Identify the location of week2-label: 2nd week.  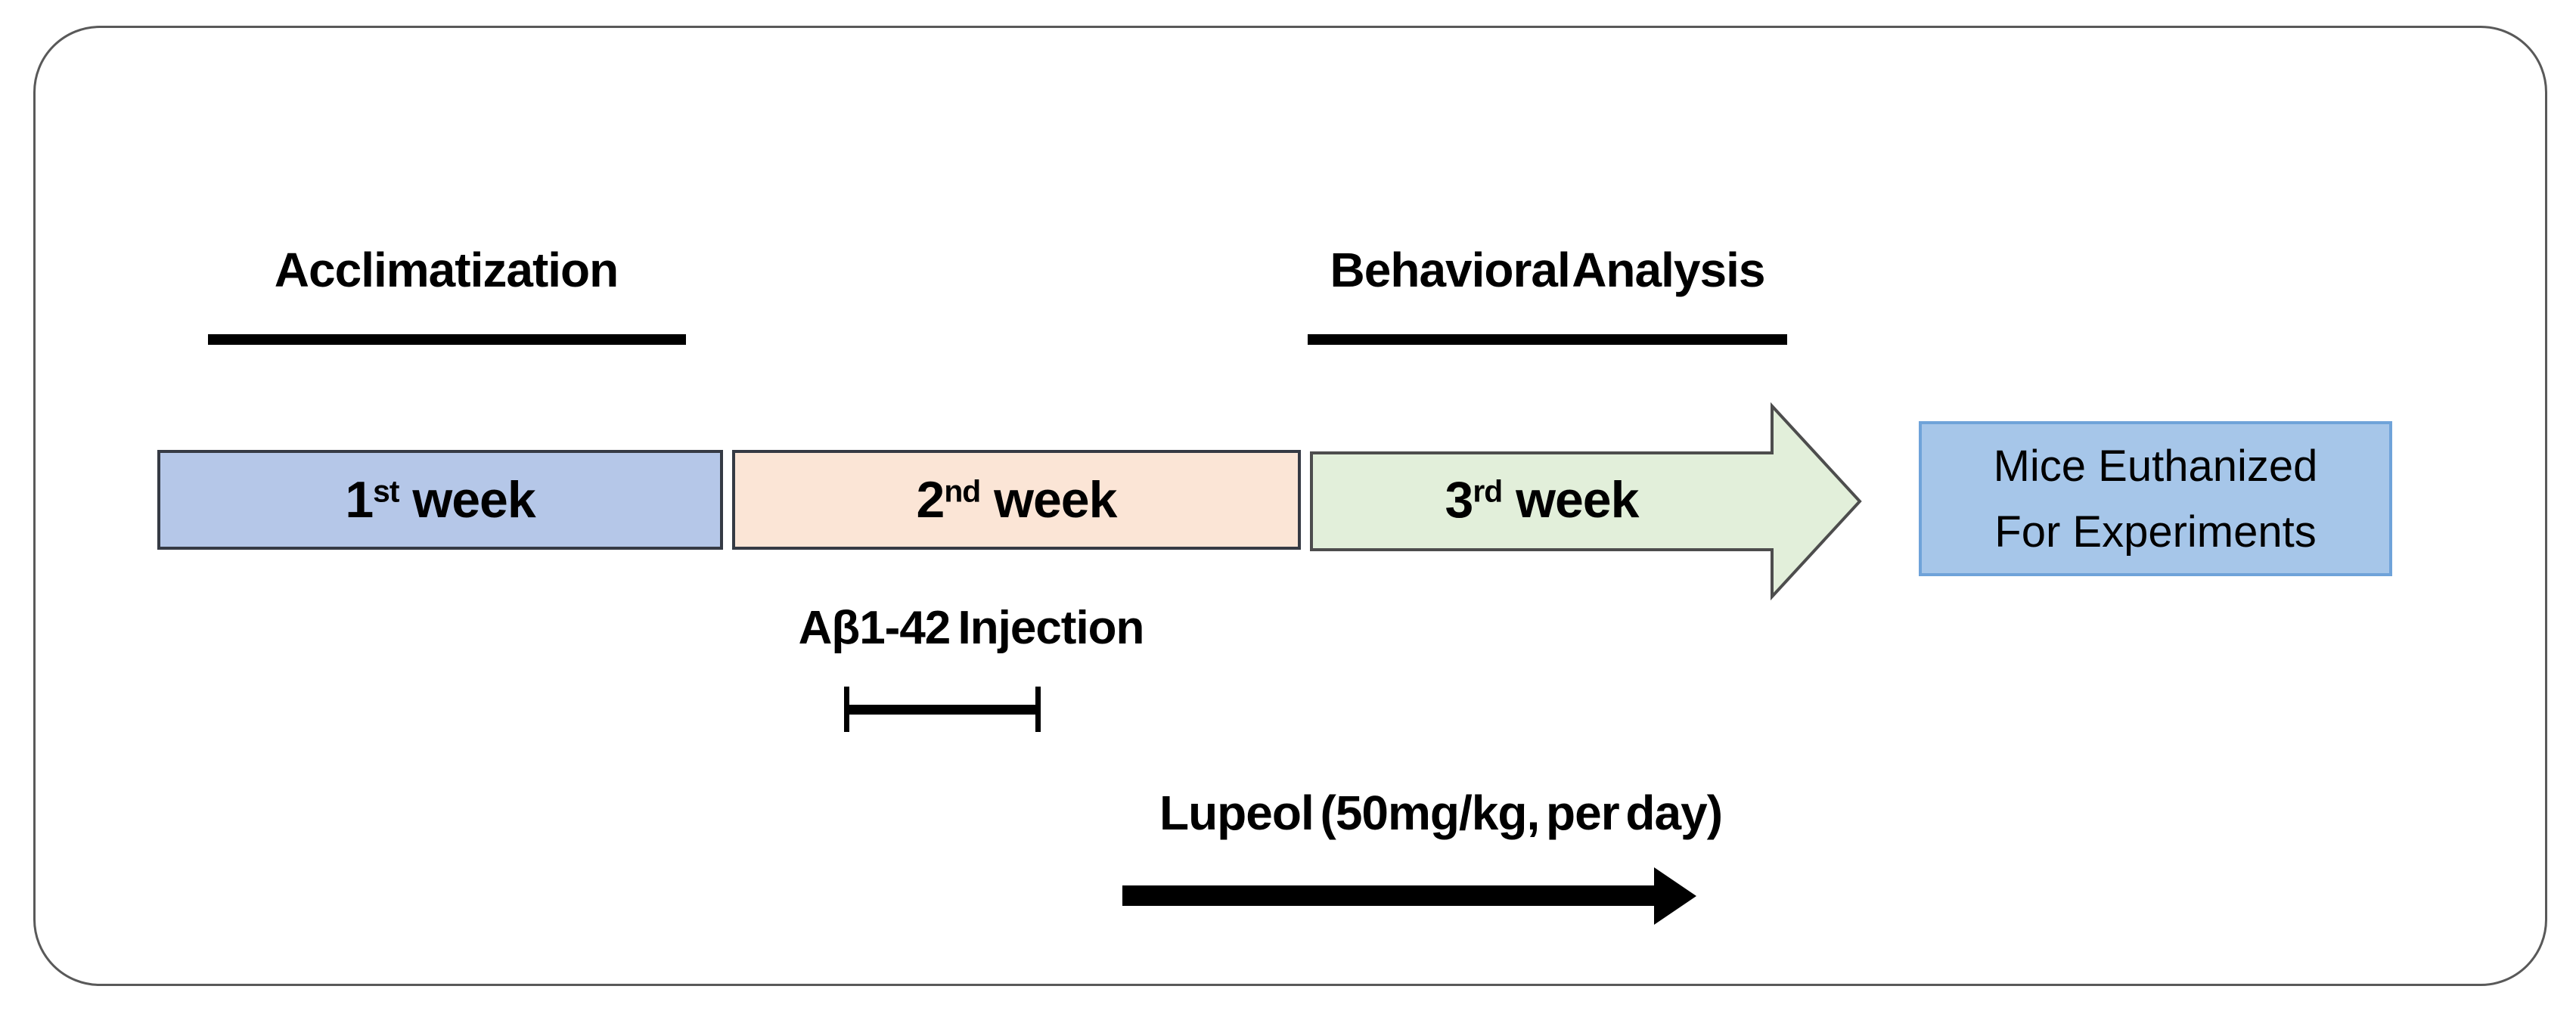
(1017, 500).